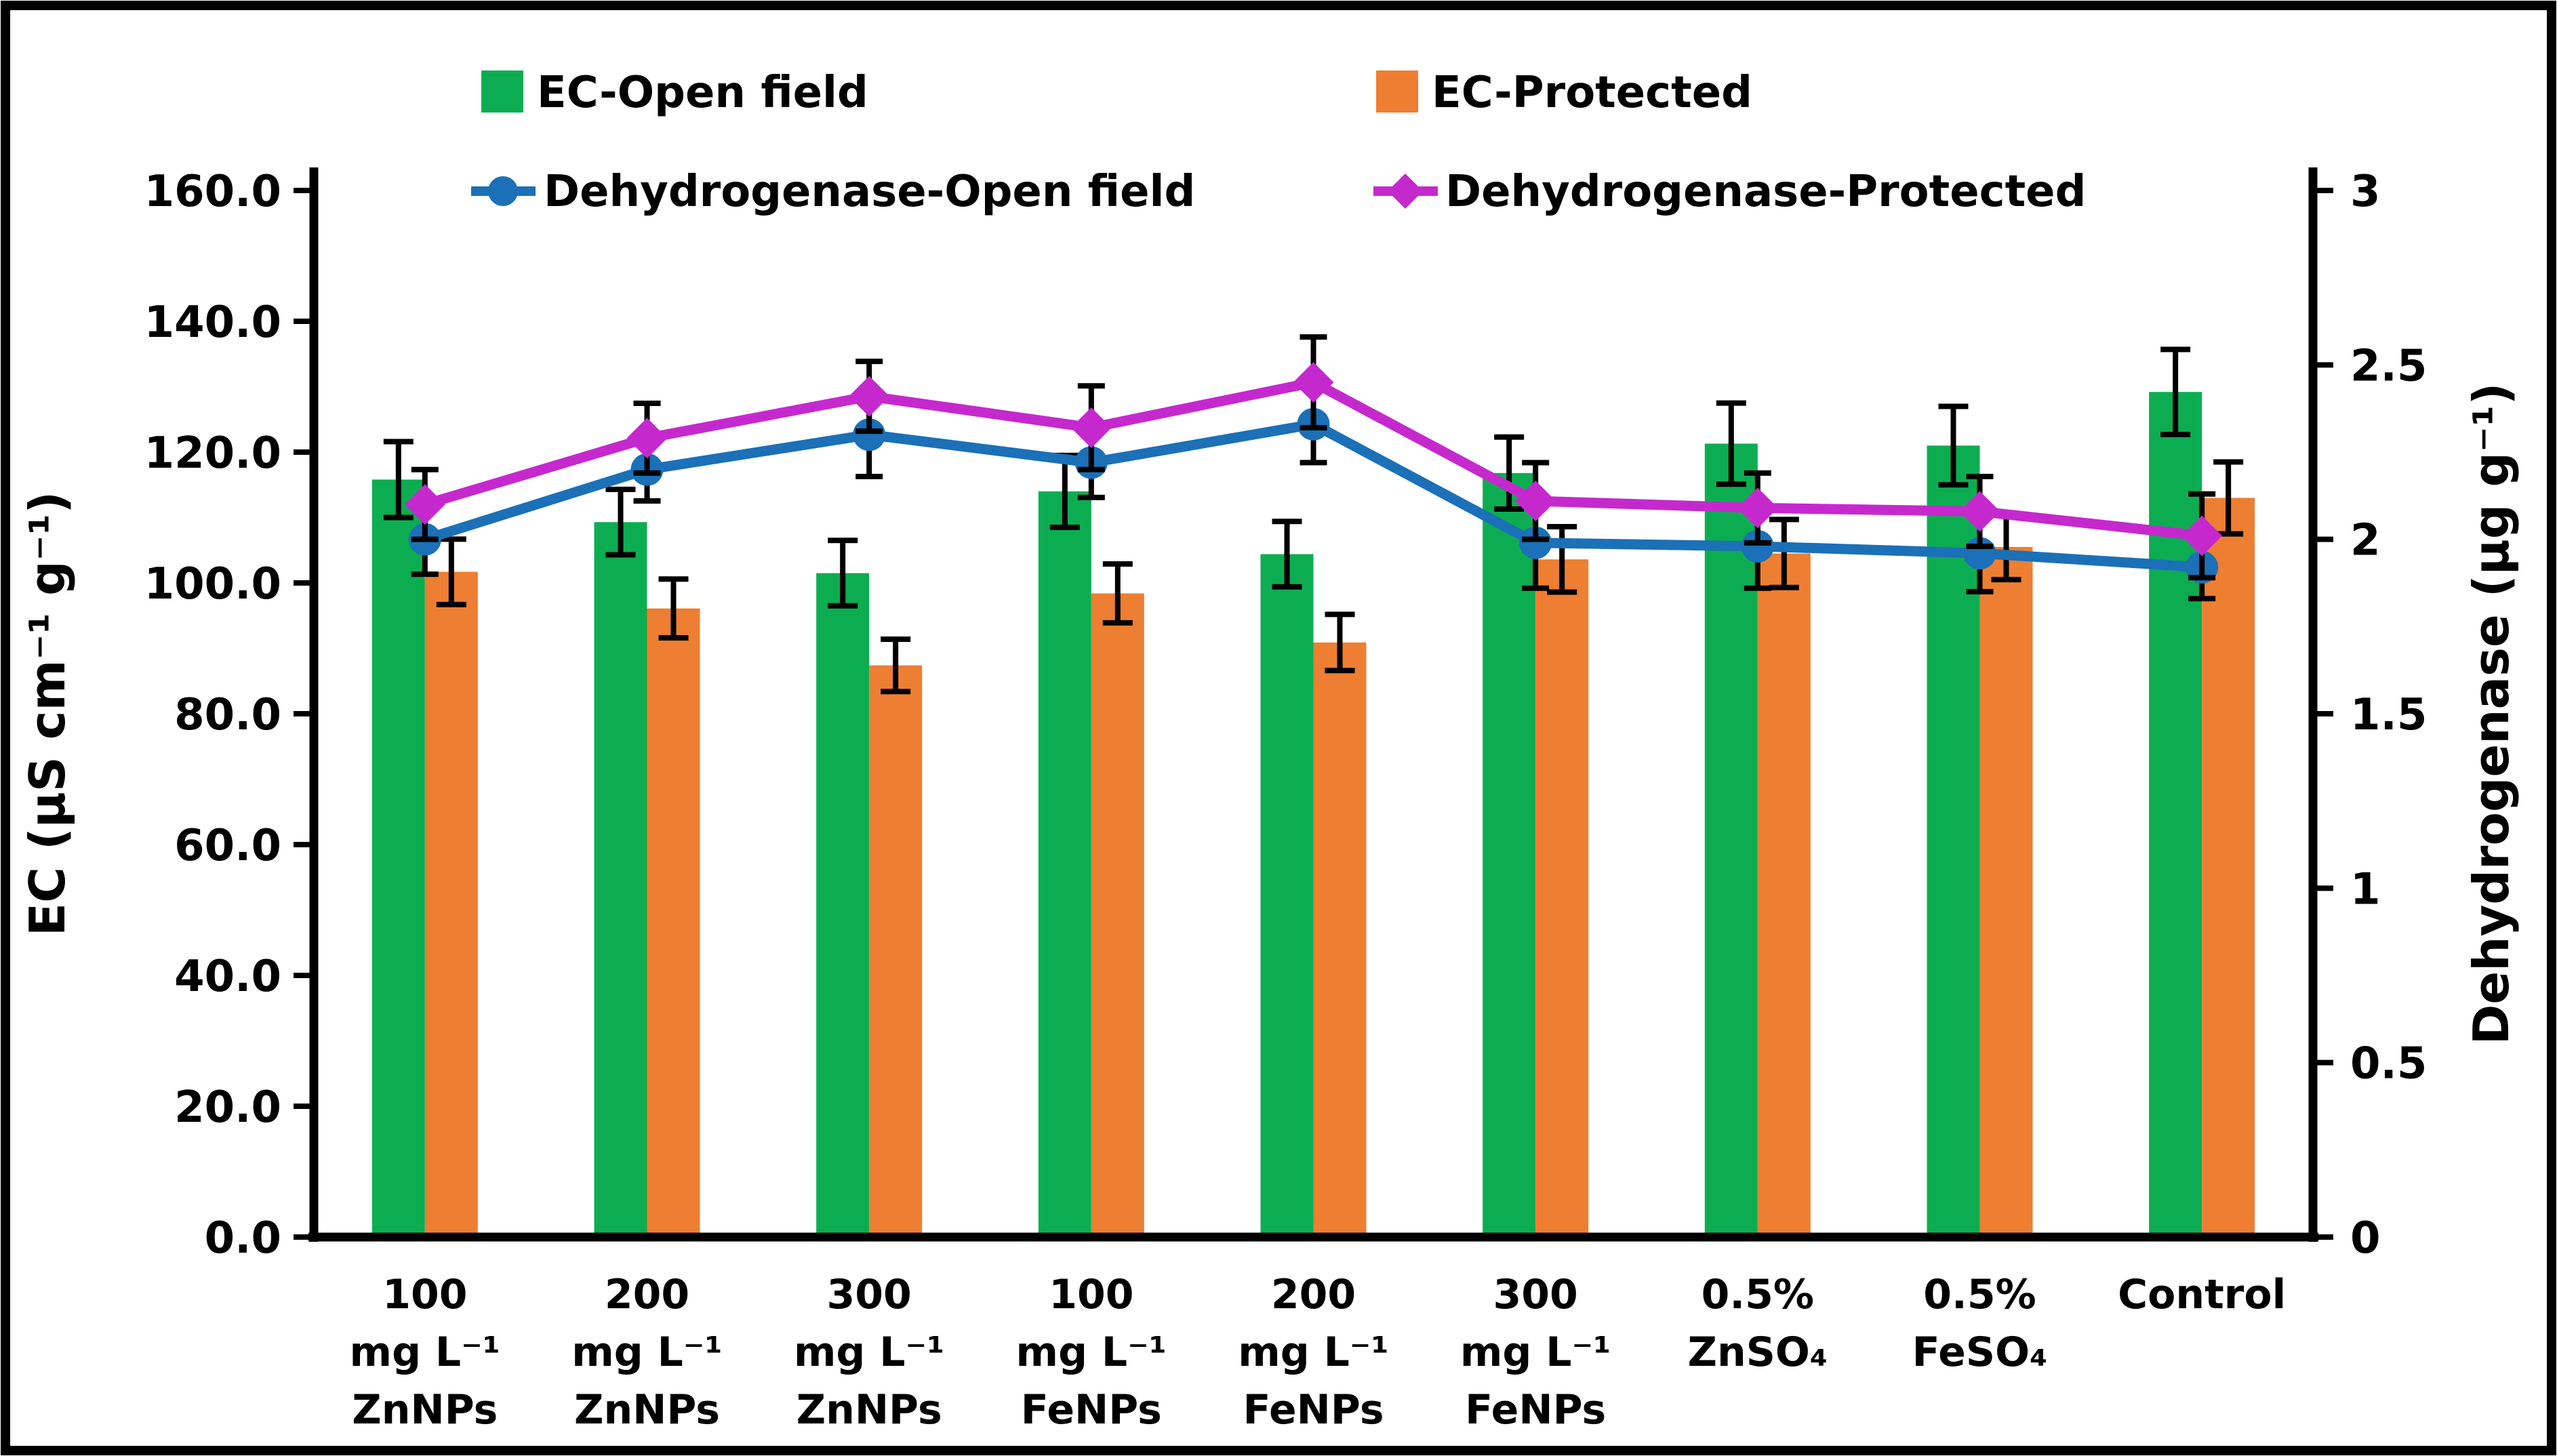 This screenshot has height=1456, width=2557. What do you see at coordinates (1535, 1352) in the screenshot?
I see `x-category-label-6-line-2: mg L⁻¹` at bounding box center [1535, 1352].